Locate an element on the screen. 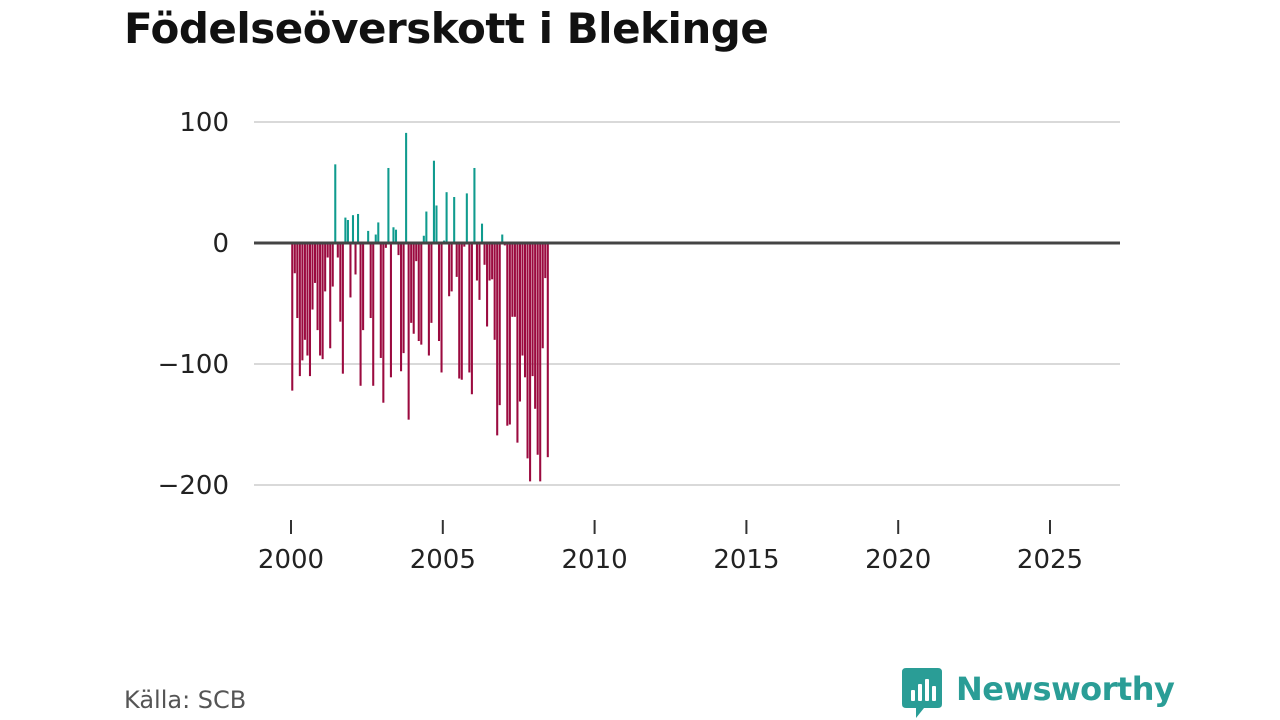  newsworthy-logo: Newsworthy is located at coordinates (1038, 694).